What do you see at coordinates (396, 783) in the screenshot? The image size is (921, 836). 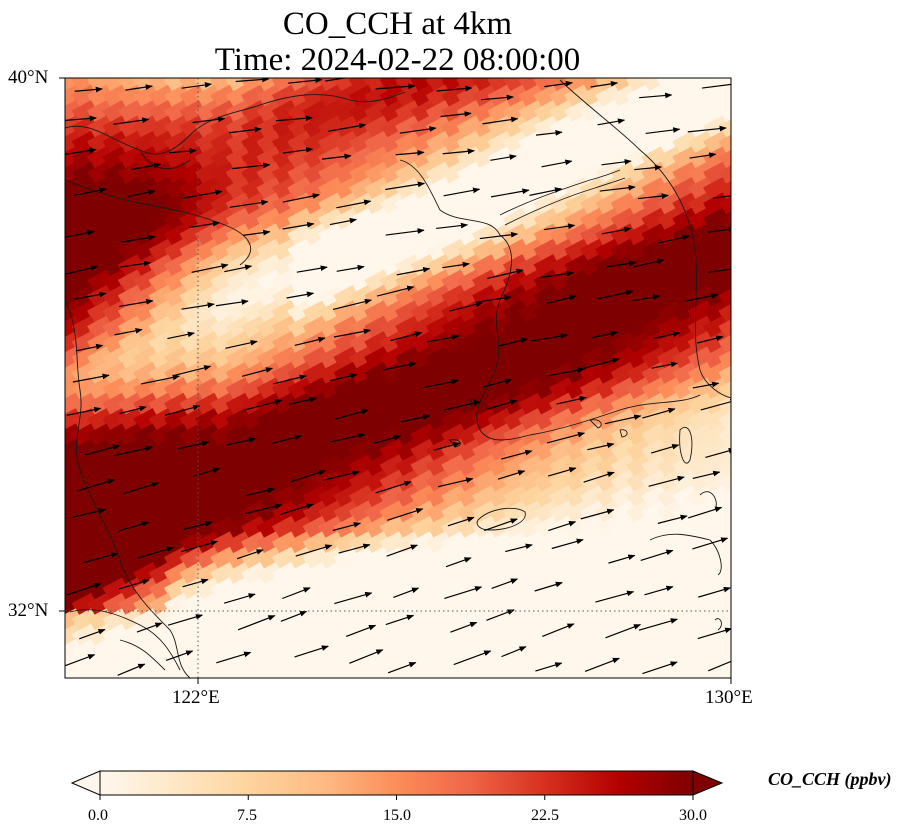 I see `colorbar-gradient` at bounding box center [396, 783].